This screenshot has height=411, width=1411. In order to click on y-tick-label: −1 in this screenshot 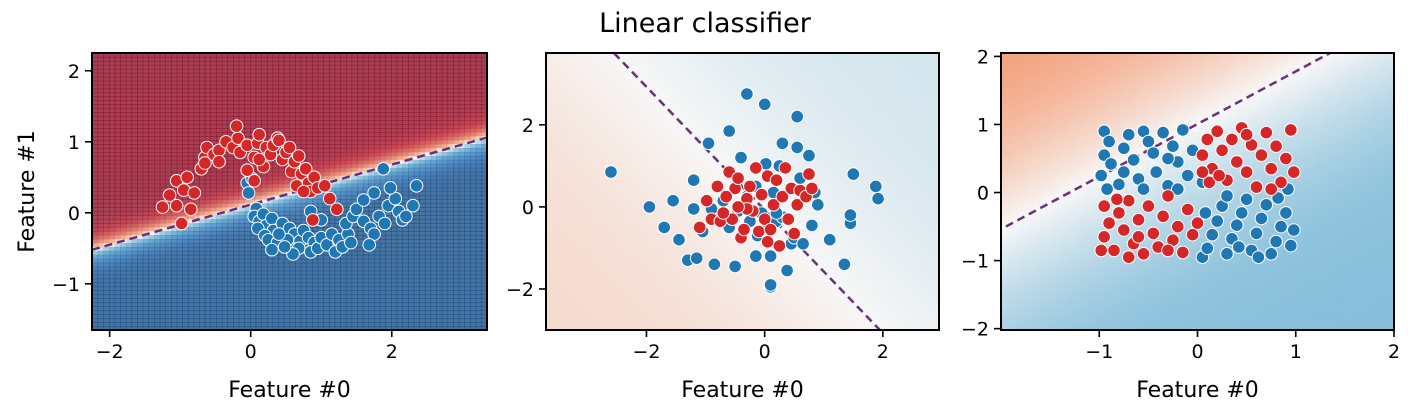, I will do `click(66, 285)`.